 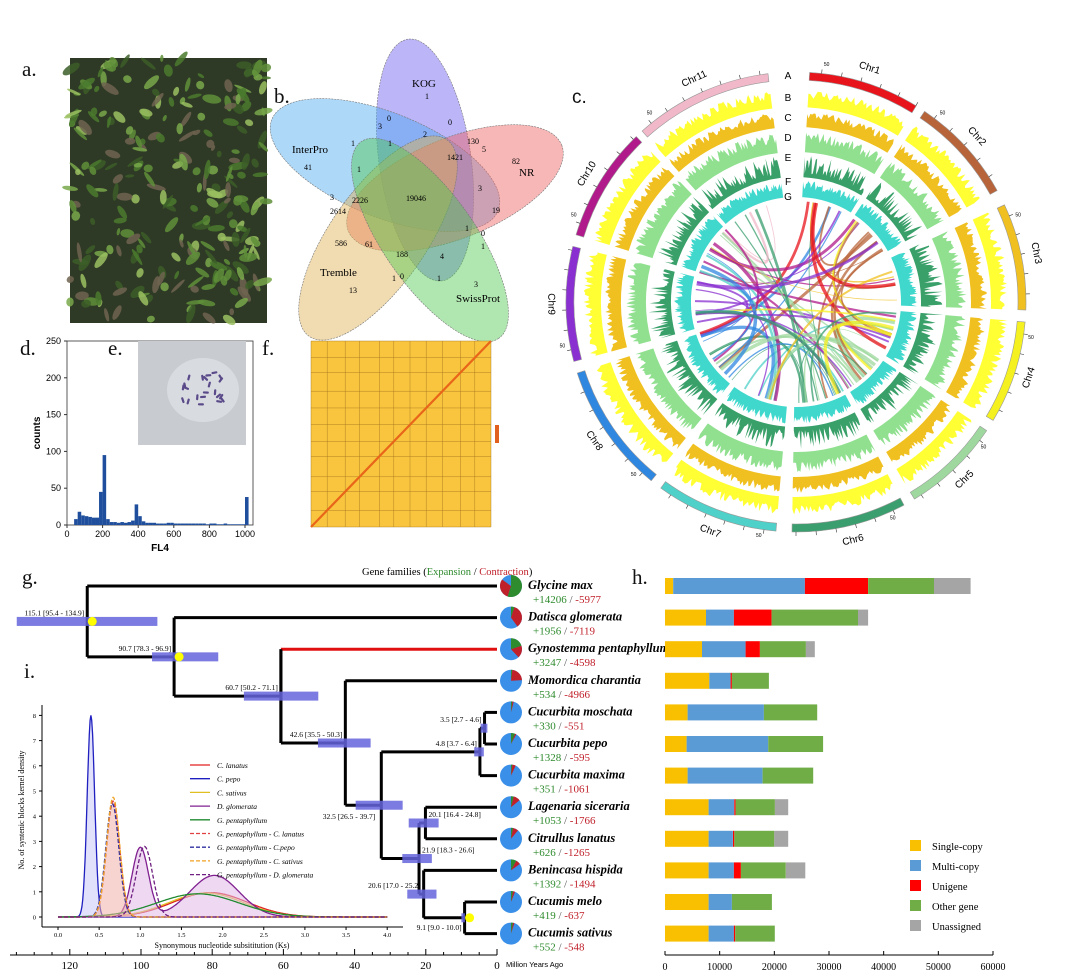 What do you see at coordinates (705, 105) in the screenshot?
I see `chromosome-ideogram-chr11` at bounding box center [705, 105].